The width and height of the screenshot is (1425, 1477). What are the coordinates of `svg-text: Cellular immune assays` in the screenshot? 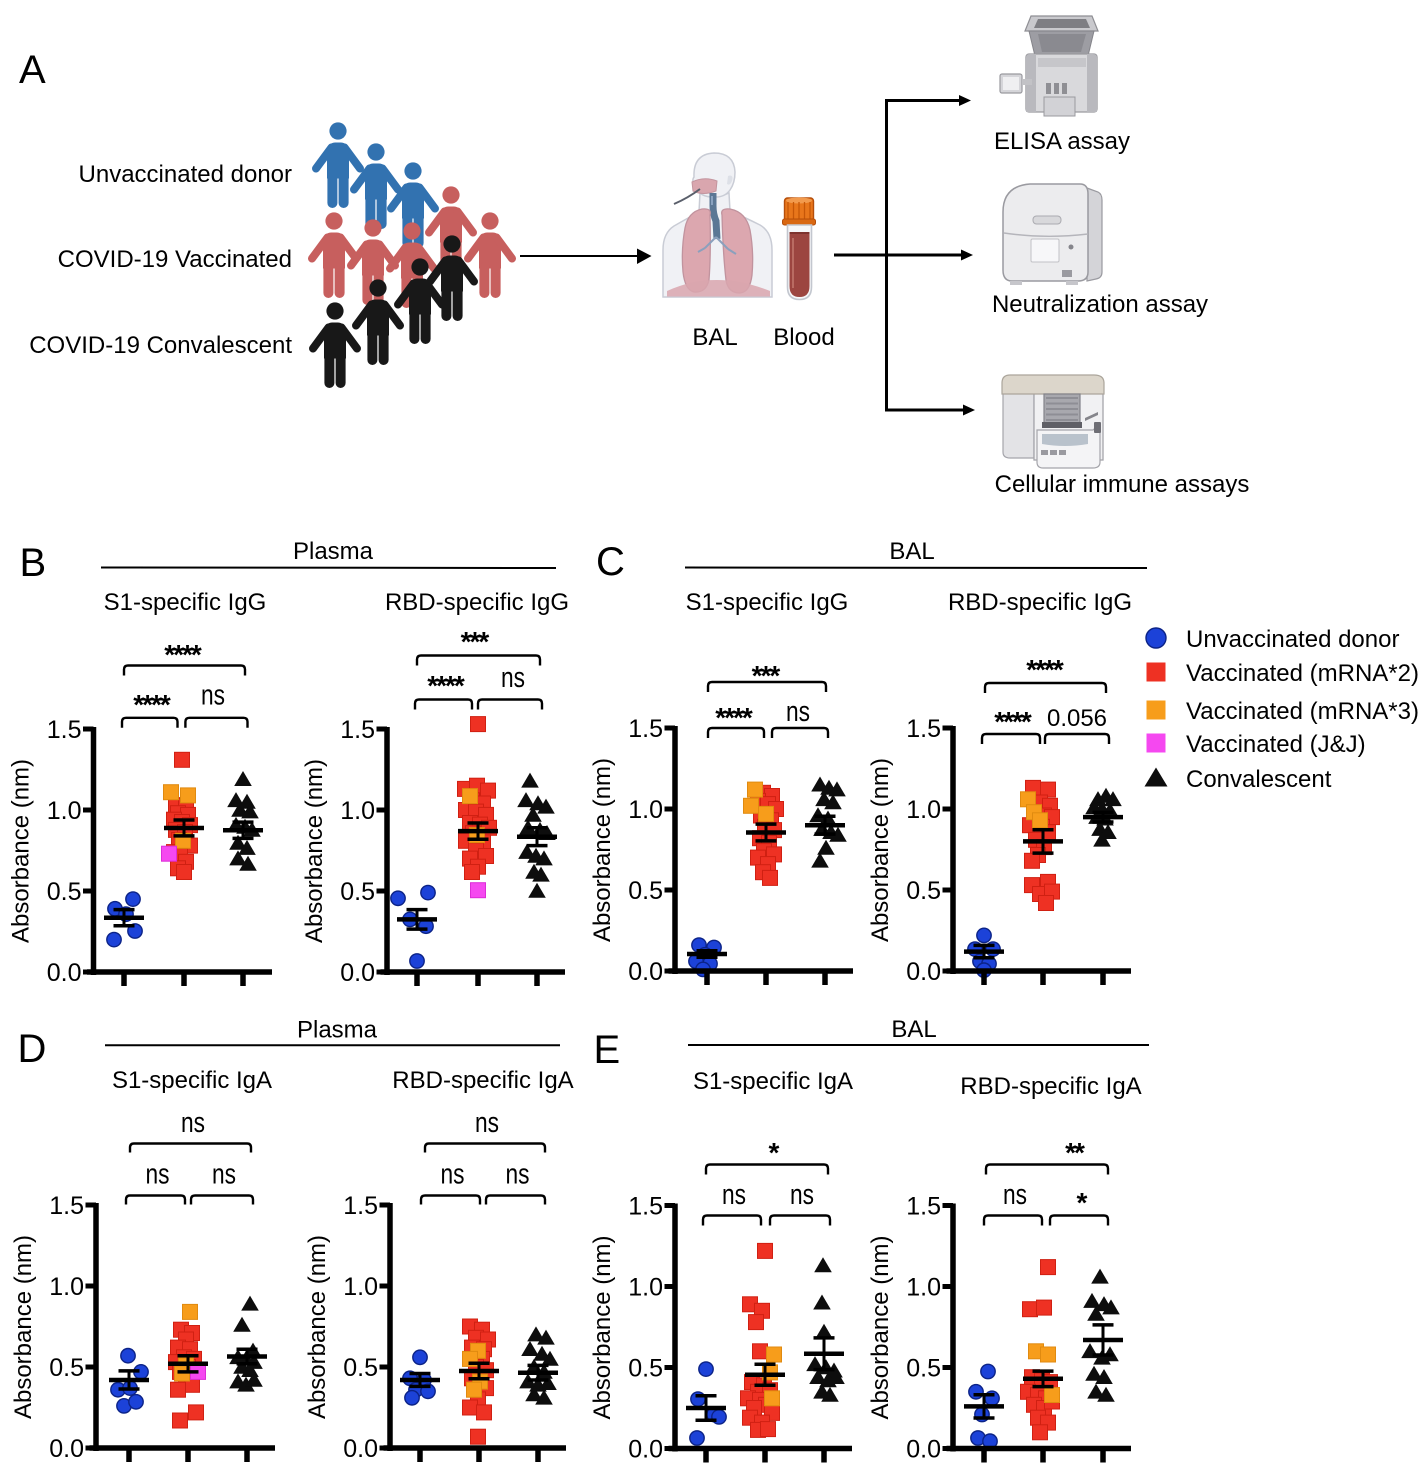 It's located at (1122, 484).